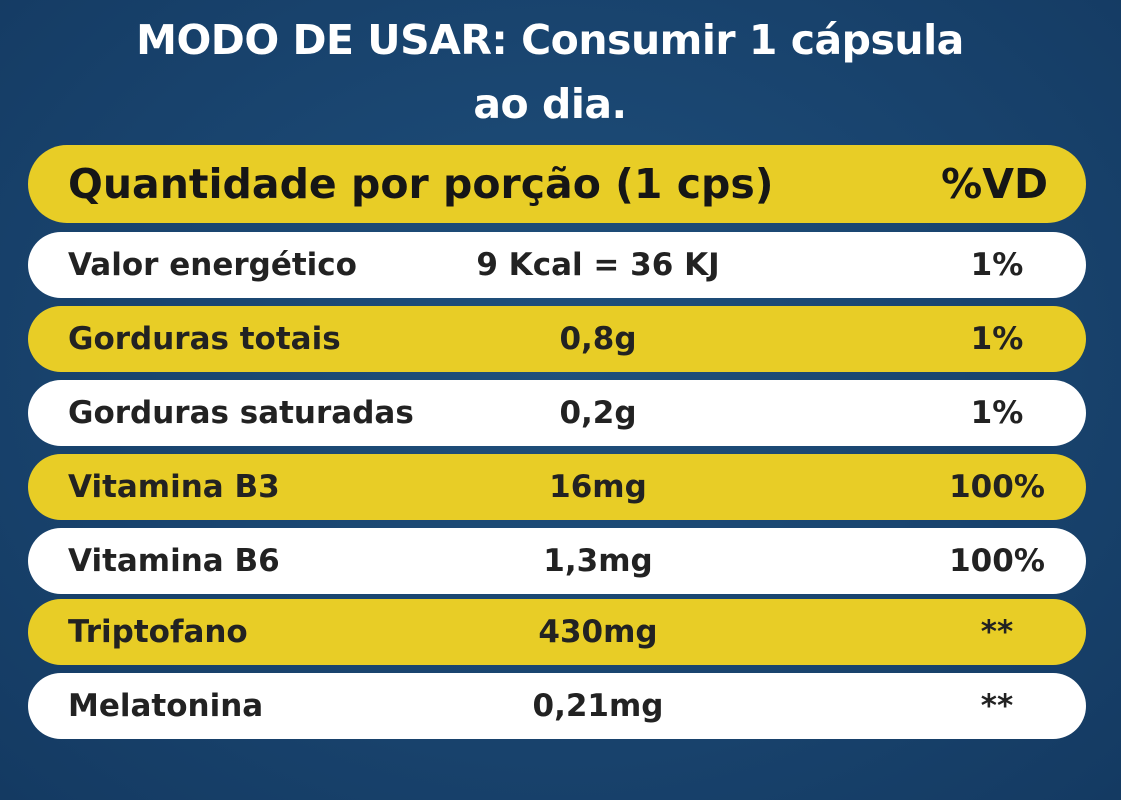 The width and height of the screenshot is (1121, 800). Describe the element at coordinates (421, 184) in the screenshot. I see `header-serving-label: Quantidade por porção (1 cps)` at that location.